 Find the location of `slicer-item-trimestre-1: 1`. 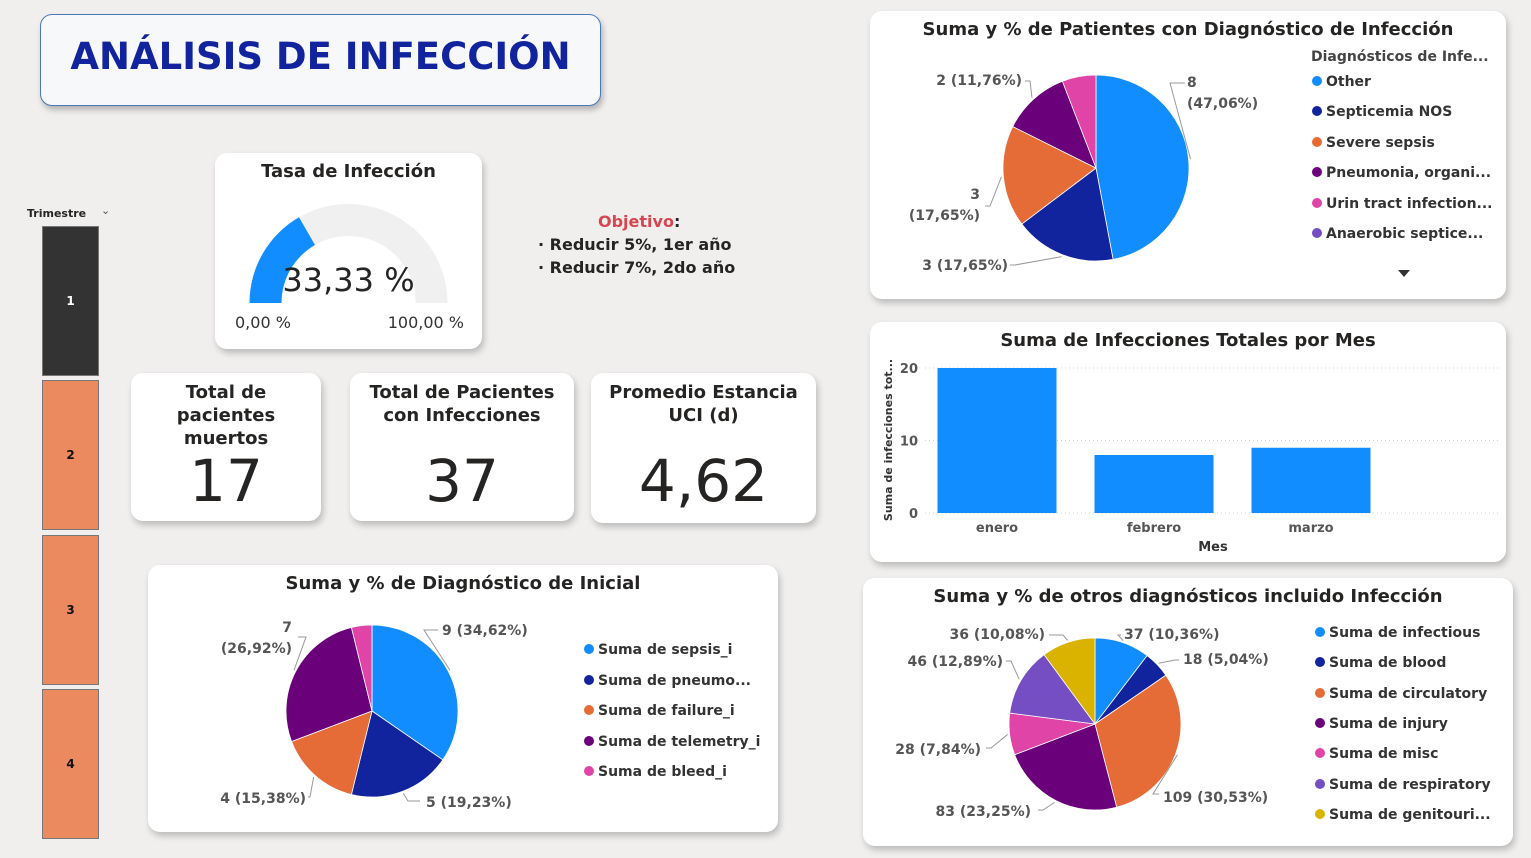

slicer-item-trimestre-1: 1 is located at coordinates (70, 301).